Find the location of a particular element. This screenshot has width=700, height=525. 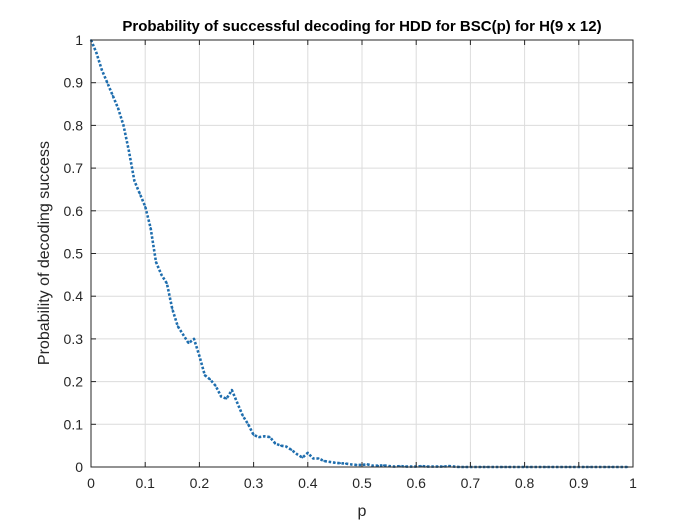

x-tick-label: 0.4 is located at coordinates (308, 483).